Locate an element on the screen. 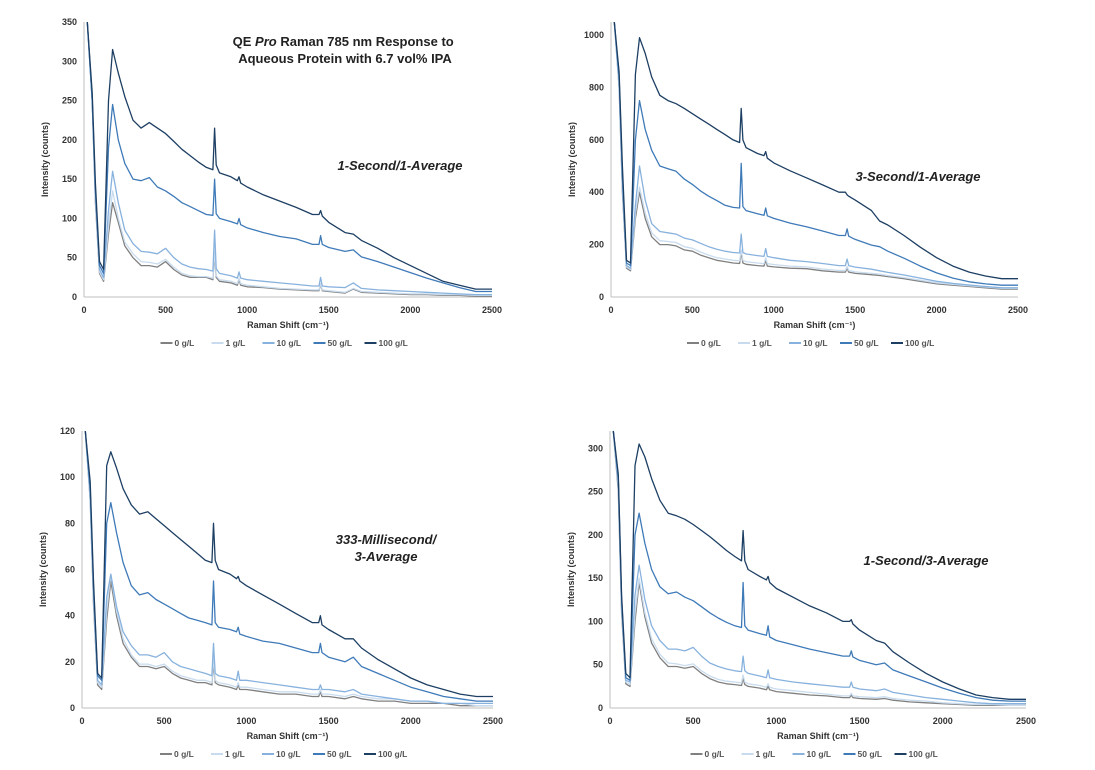 This screenshot has height=770, width=1095. chart-annotation: 1-Second/3-Average is located at coordinates (926, 560).